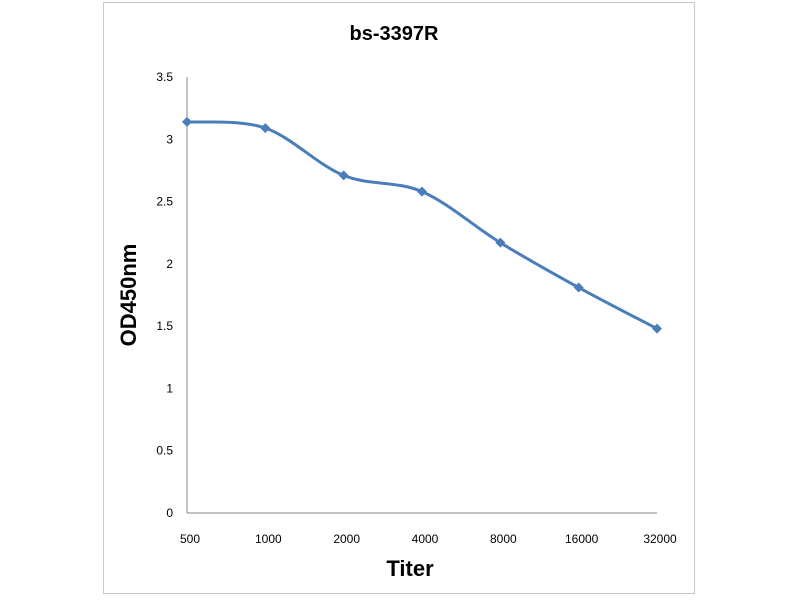  What do you see at coordinates (582, 539) in the screenshot?
I see `x-tick-label: 16000` at bounding box center [582, 539].